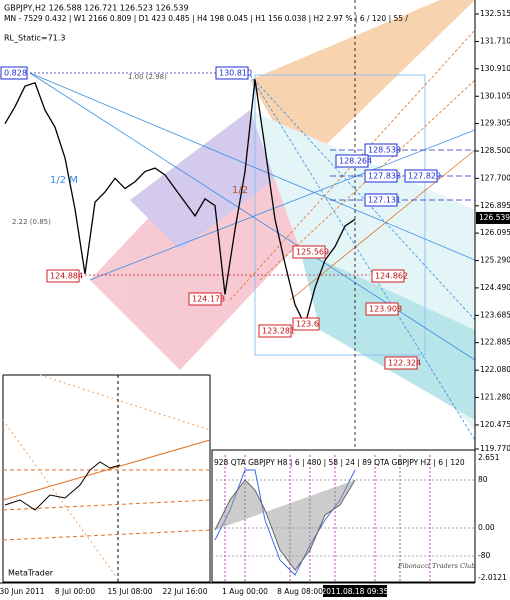 This screenshot has width=510, height=600. I want to click on price-box-label: 123.281, so click(278, 331).